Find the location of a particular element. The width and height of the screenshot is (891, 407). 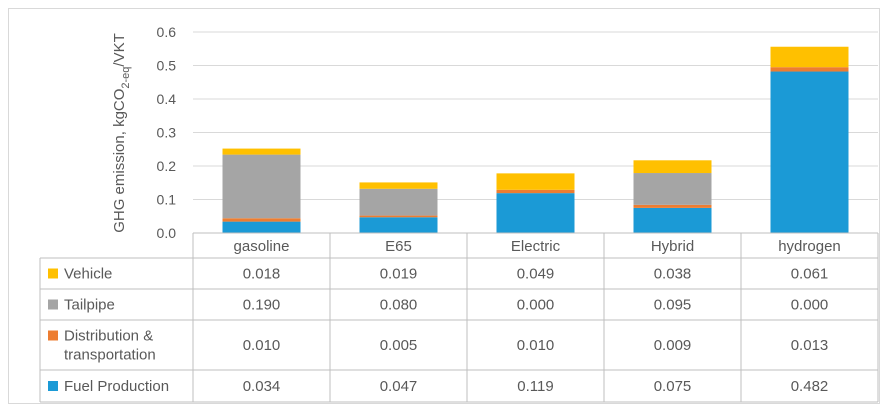

y-tick-label: 0.0 is located at coordinates (167, 233).